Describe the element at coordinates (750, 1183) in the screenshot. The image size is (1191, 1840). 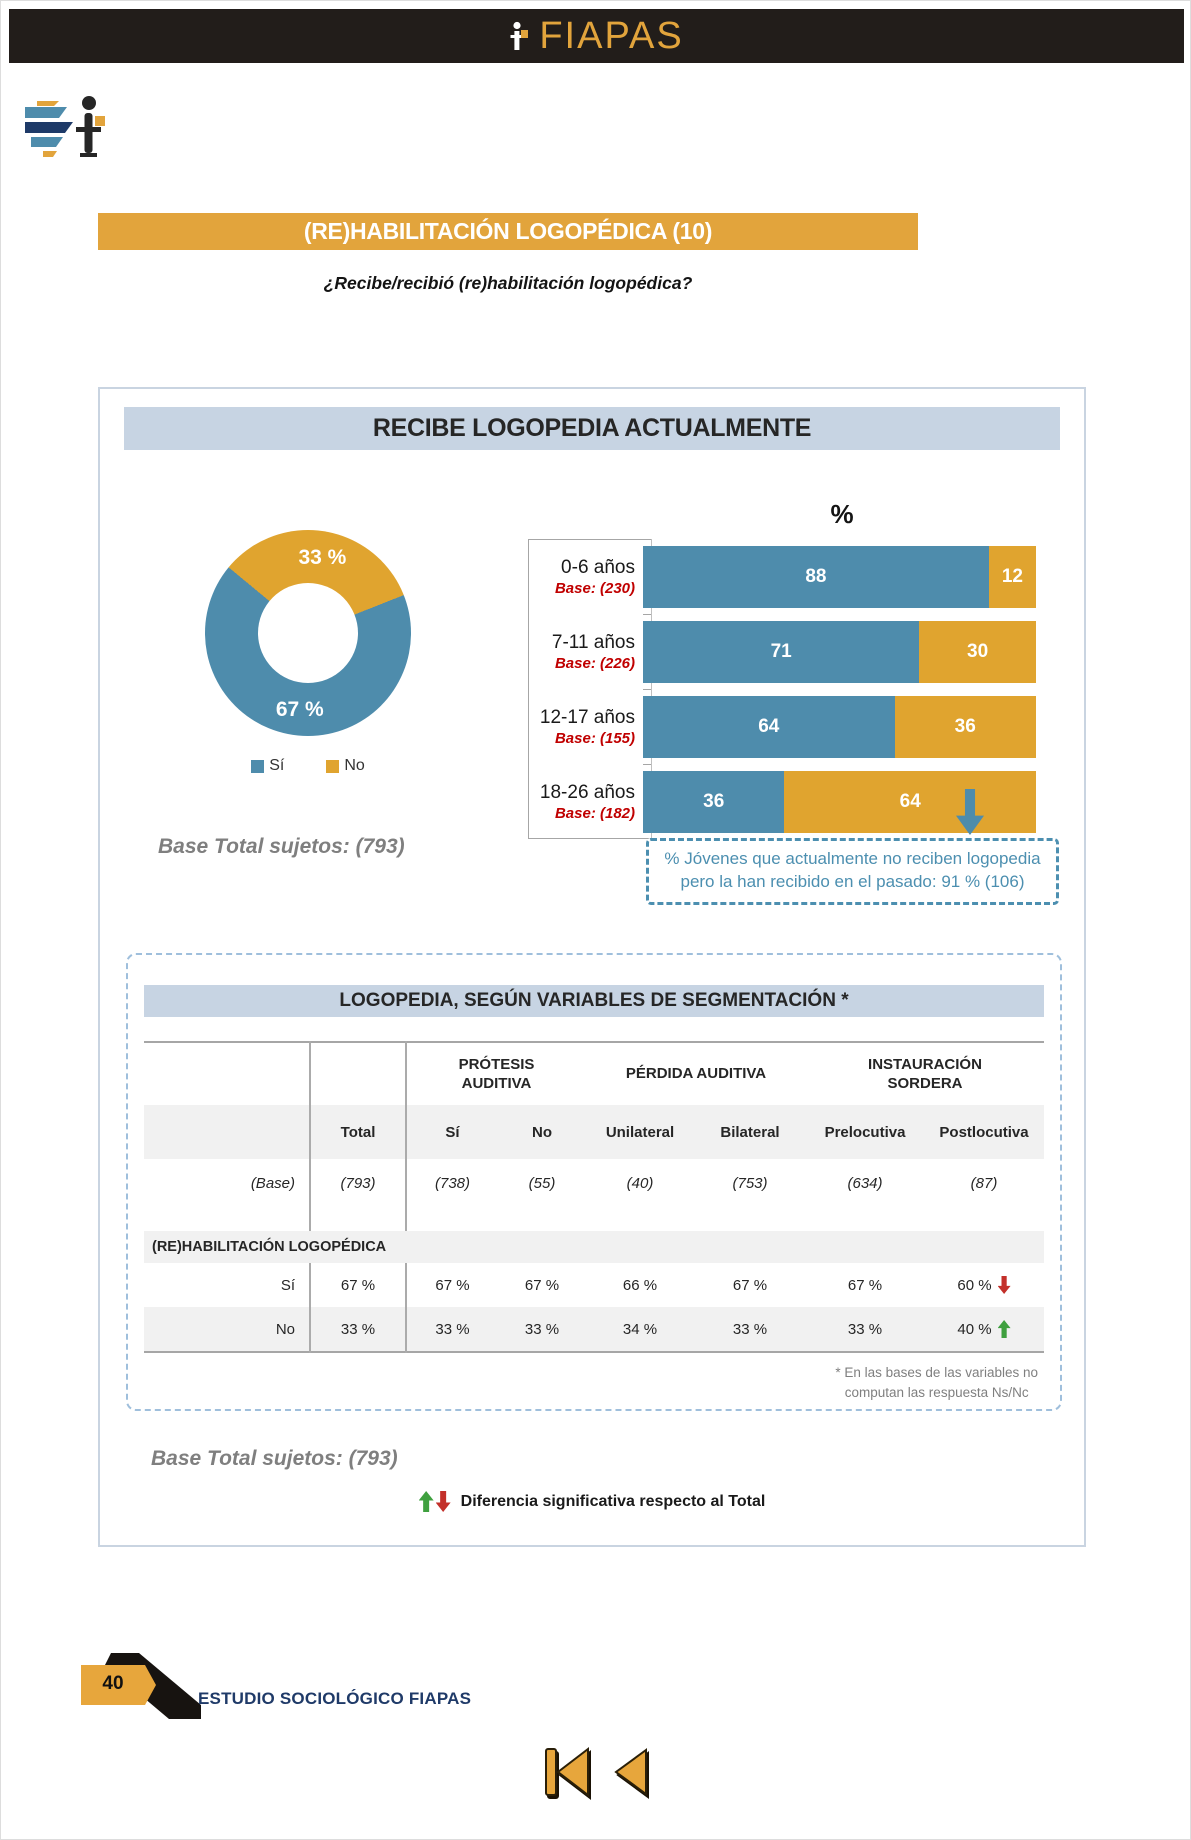
I see `base-value: (753)` at that location.